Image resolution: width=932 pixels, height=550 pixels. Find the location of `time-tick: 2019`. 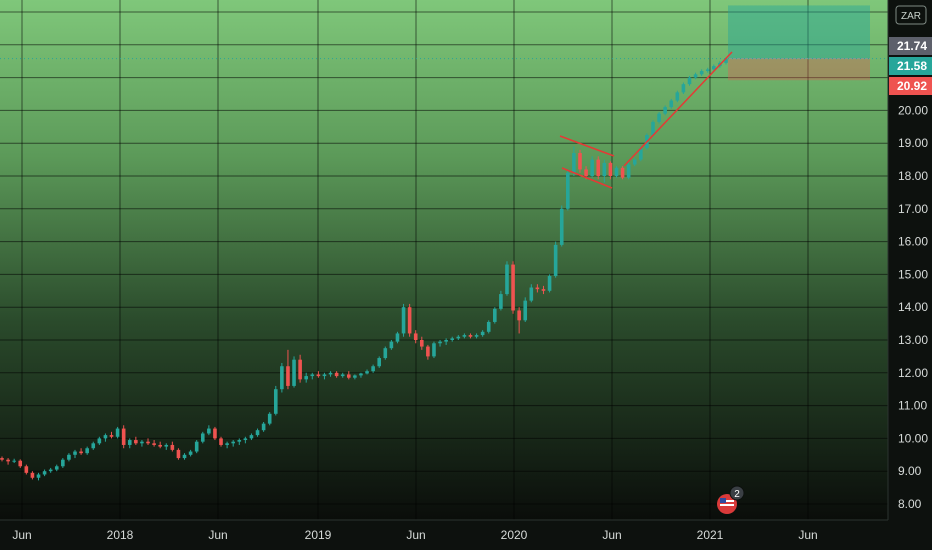

time-tick: 2019 is located at coordinates (318, 535).